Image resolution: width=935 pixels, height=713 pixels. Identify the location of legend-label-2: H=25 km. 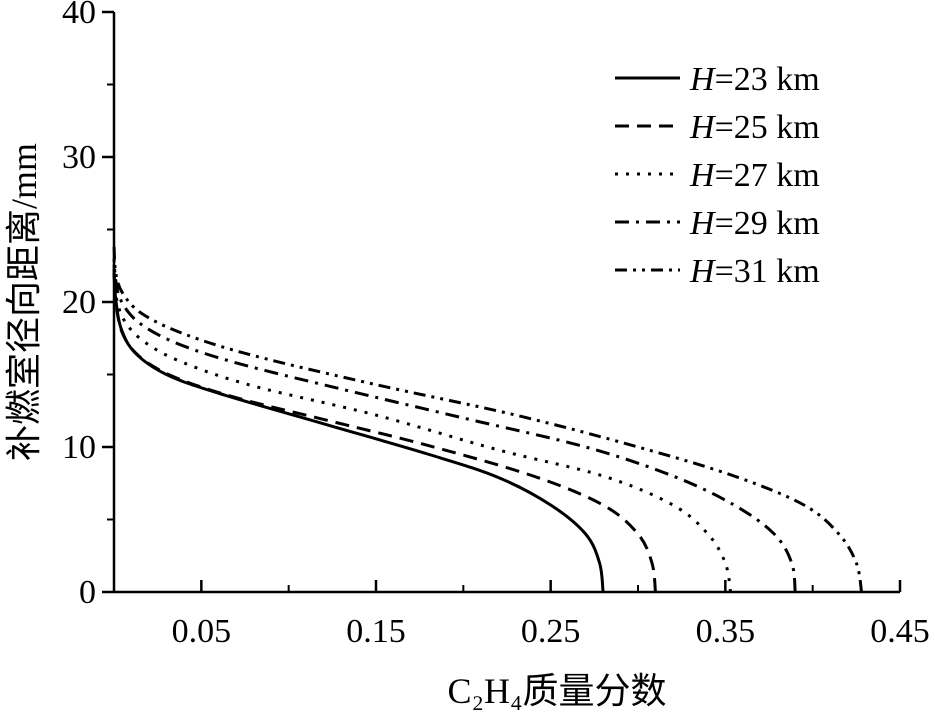
(754, 127).